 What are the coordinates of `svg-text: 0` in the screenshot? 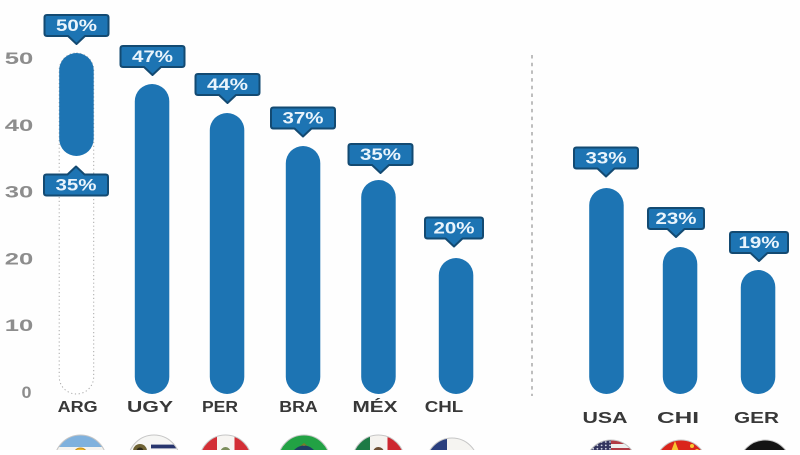 It's located at (27, 392).